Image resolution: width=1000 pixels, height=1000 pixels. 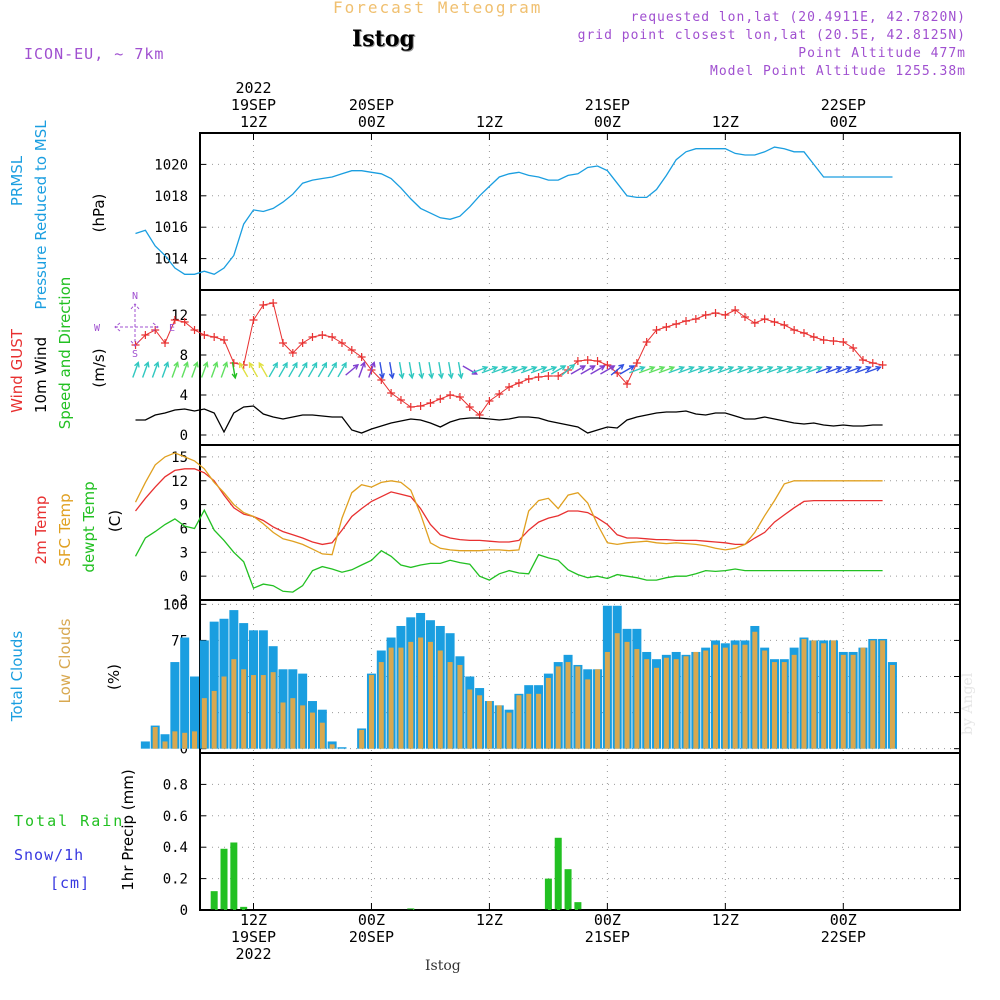 I want to click on temp2m-line, so click(x=508, y=507).